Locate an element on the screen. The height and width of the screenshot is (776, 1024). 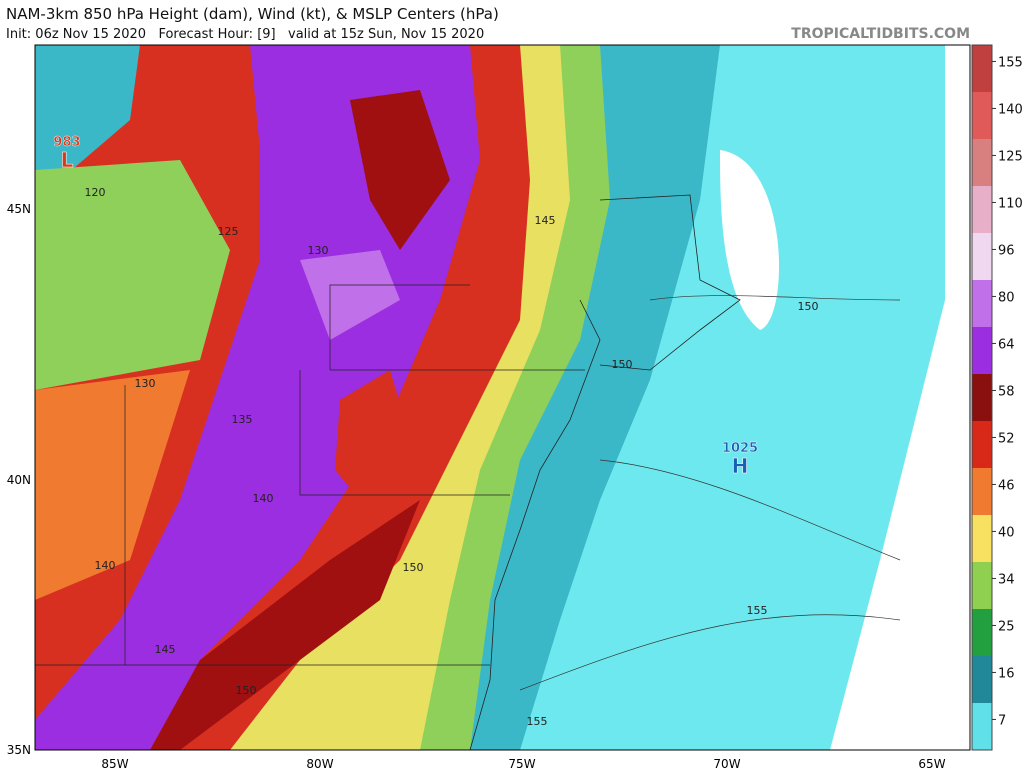
colorbar-label: 34 is located at coordinates (1006, 579).